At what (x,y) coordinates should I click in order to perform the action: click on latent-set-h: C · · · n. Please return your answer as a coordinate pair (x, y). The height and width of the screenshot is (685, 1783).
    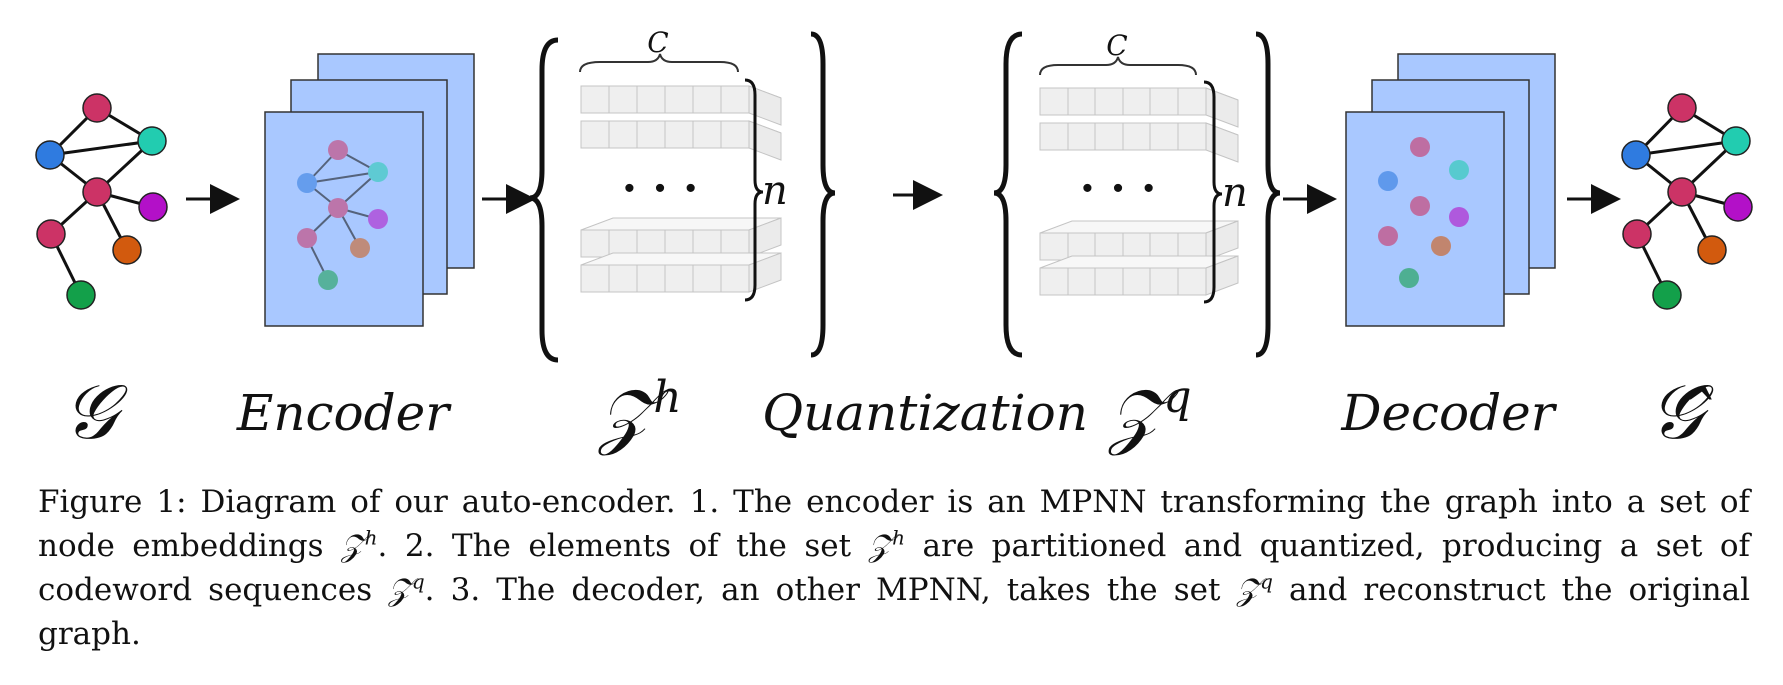
    Looking at the image, I should click on (682, 194).